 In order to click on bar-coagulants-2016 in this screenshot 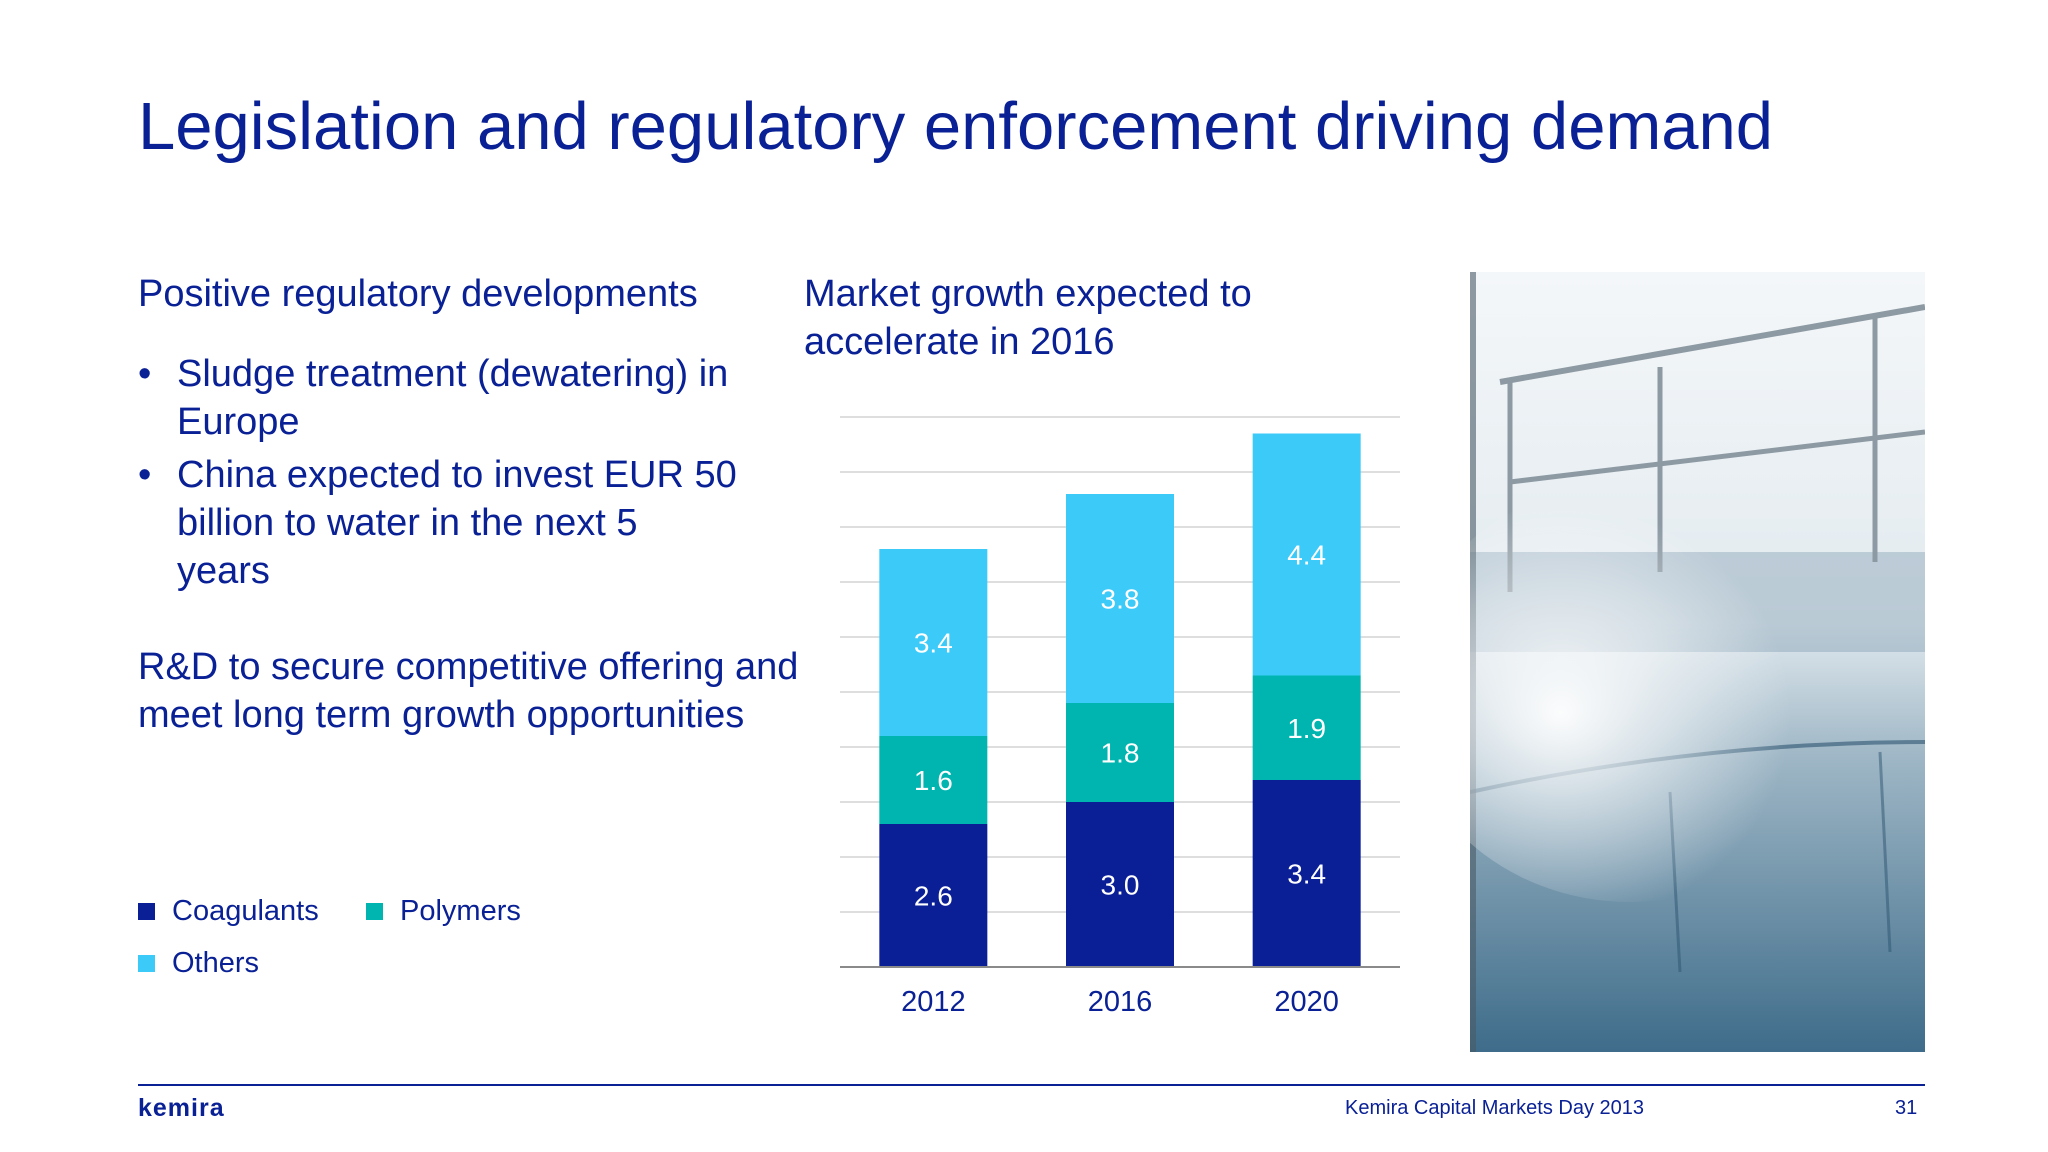, I will do `click(1120, 884)`.